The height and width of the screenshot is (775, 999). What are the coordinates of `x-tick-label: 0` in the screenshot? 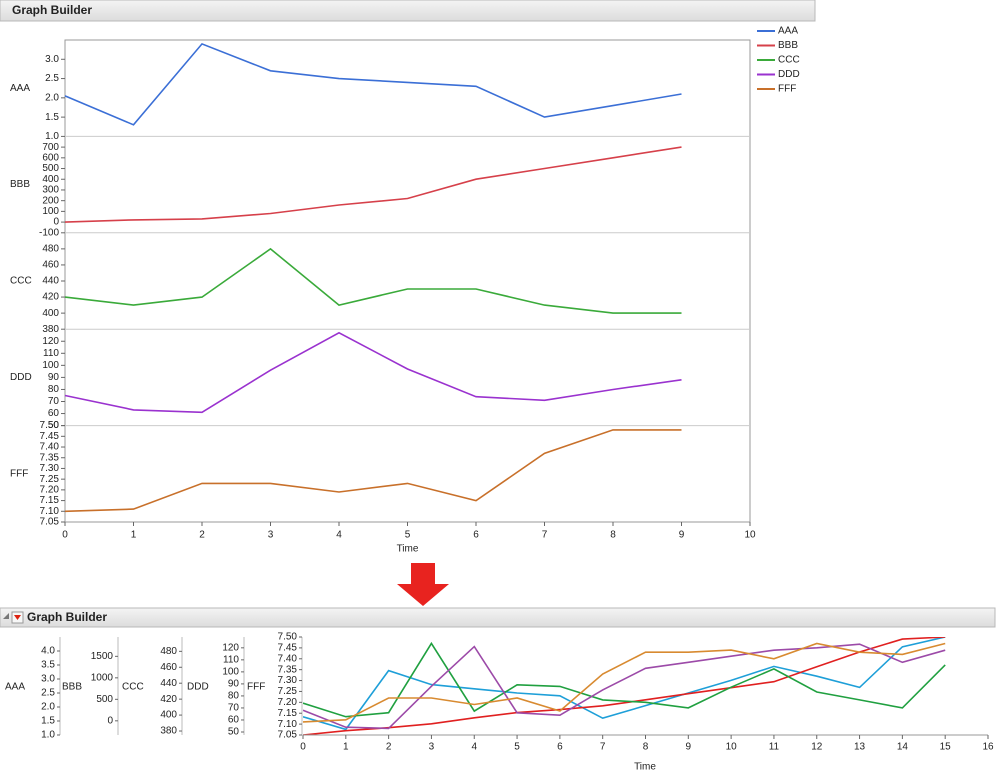 It's located at (65, 535).